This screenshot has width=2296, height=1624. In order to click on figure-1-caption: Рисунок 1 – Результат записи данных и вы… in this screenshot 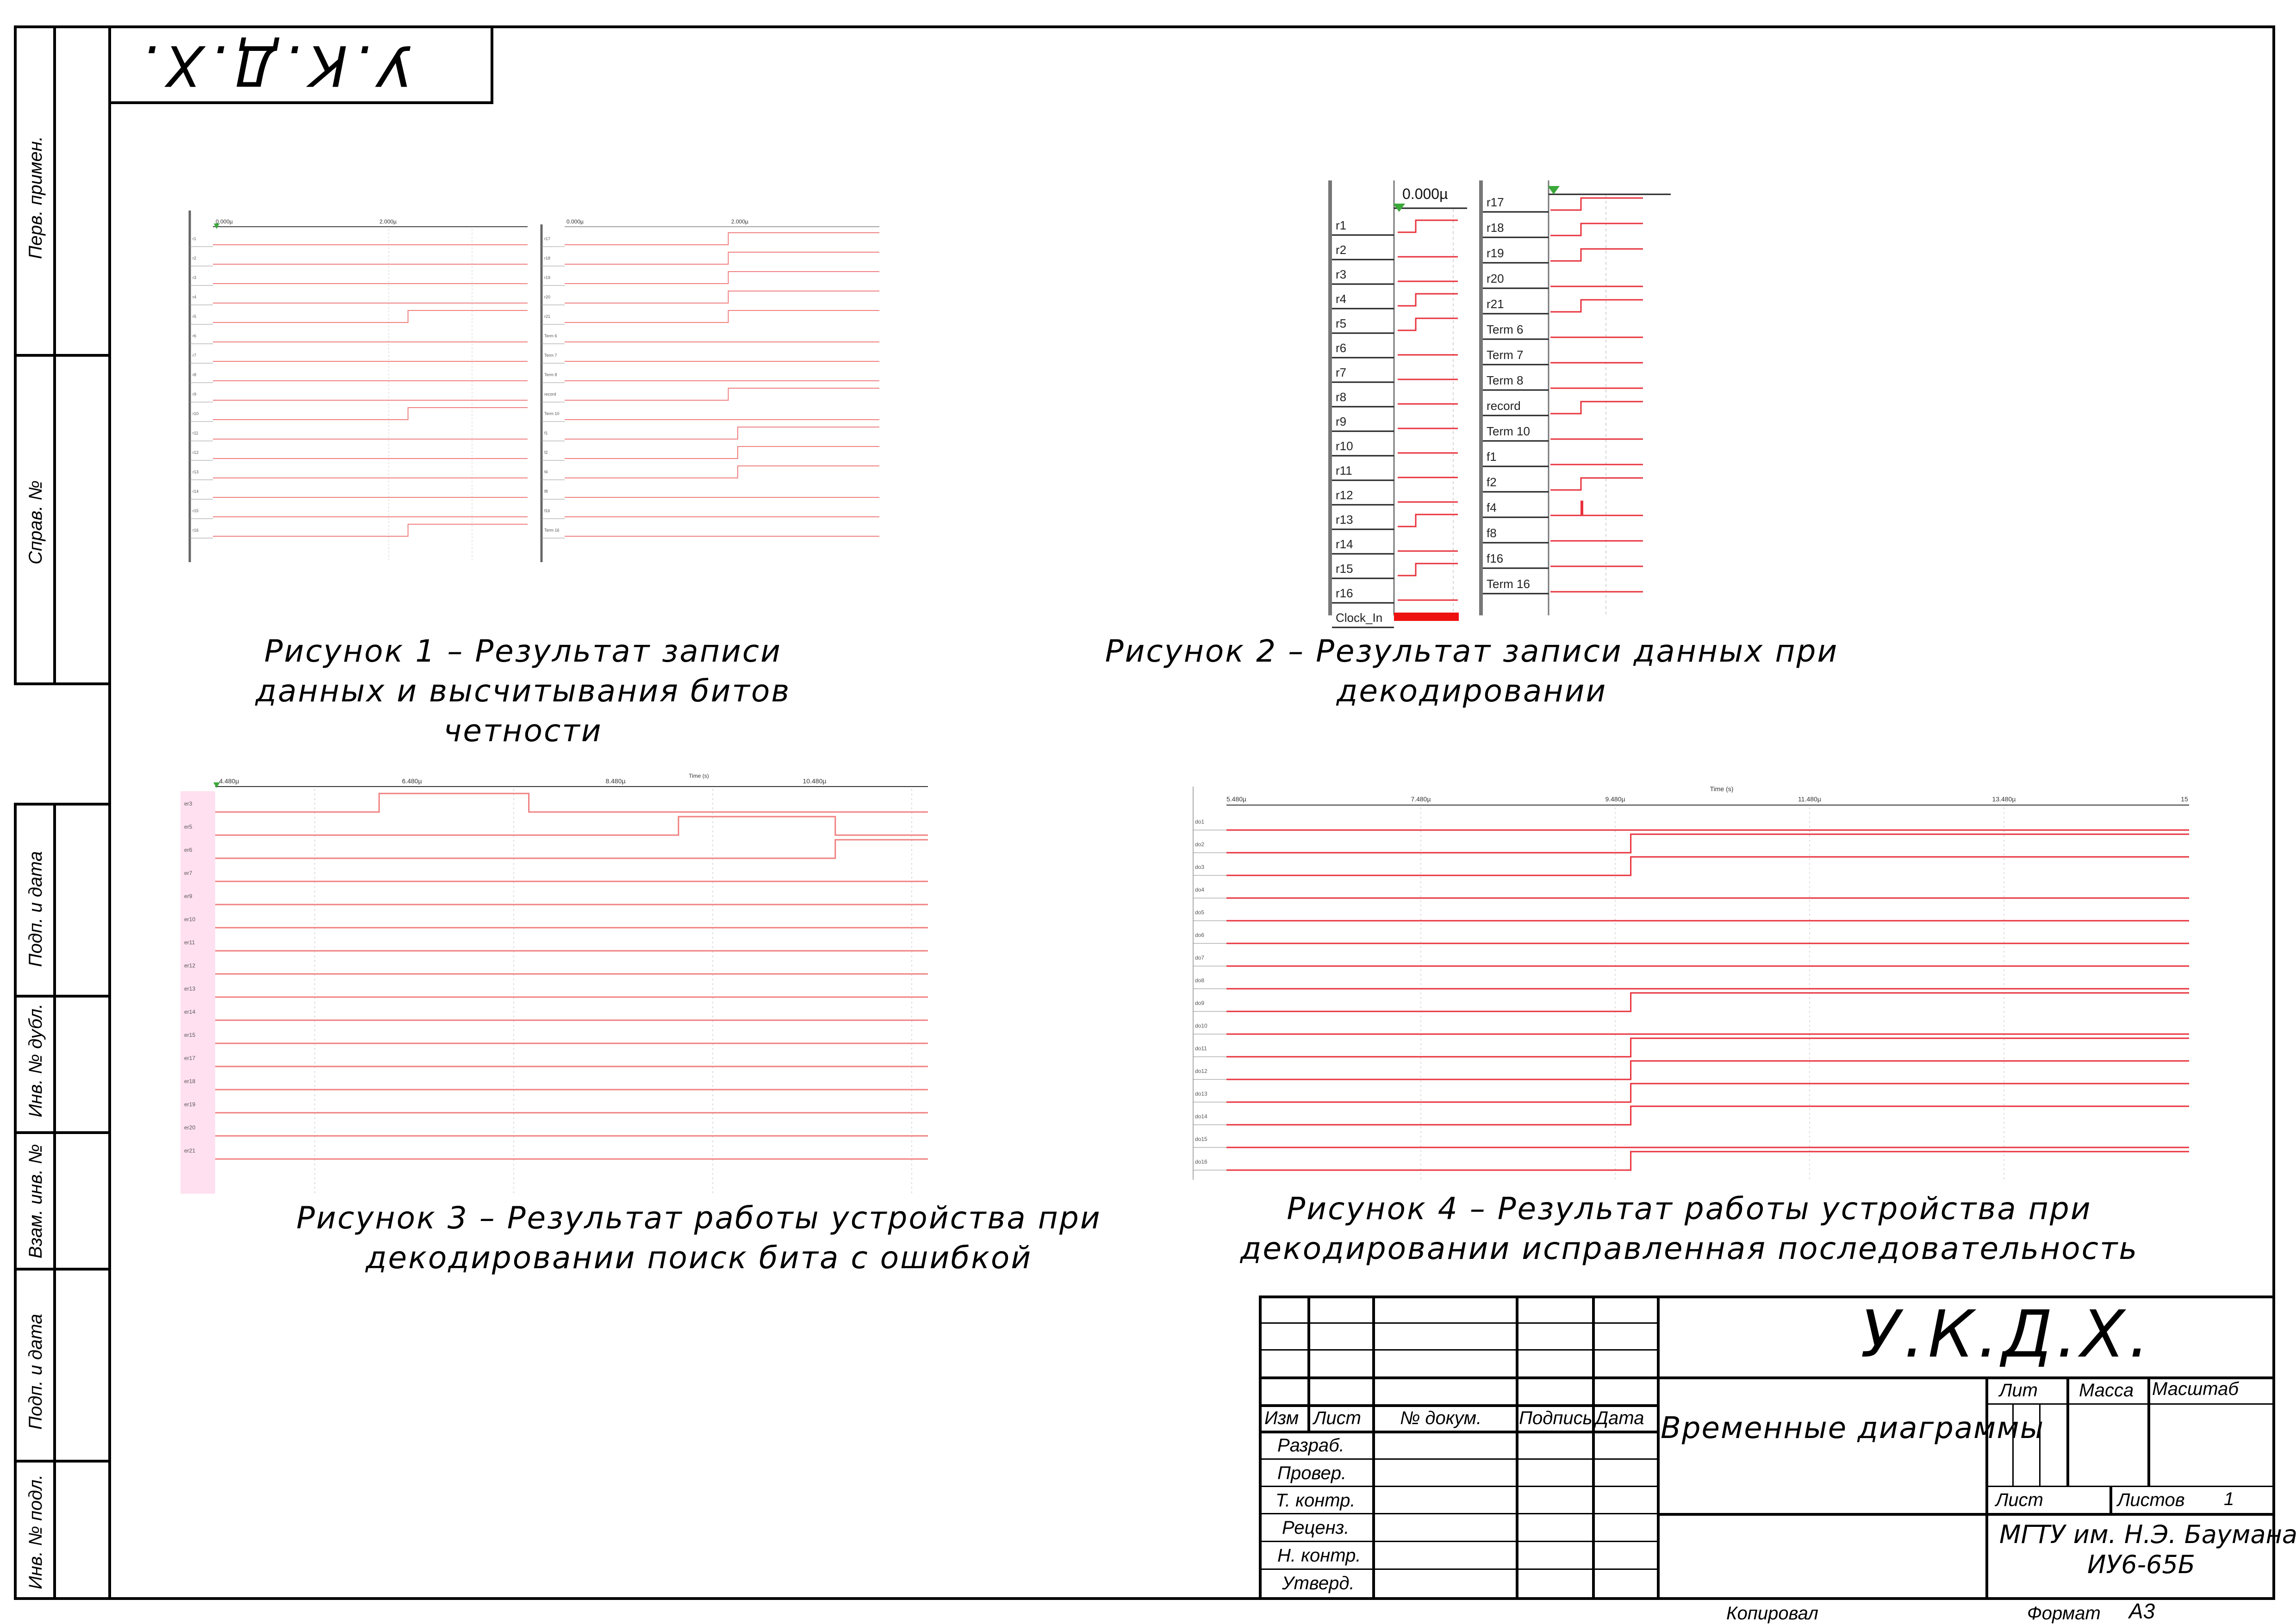, I will do `click(523, 691)`.